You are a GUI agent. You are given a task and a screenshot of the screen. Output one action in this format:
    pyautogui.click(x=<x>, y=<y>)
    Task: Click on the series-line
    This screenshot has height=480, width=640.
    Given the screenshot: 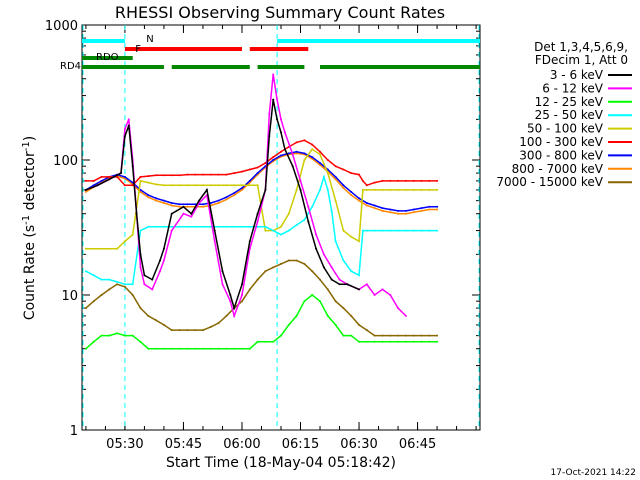 What is the action you would take?
    pyautogui.click(x=261, y=163)
    